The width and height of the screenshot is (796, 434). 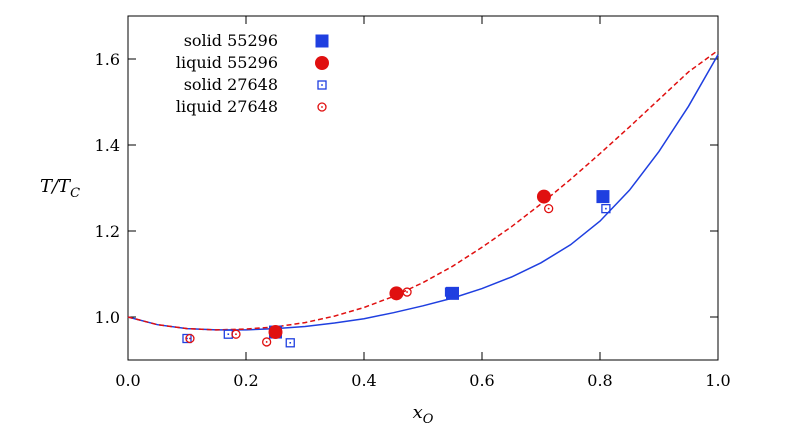 What do you see at coordinates (481, 380) in the screenshot?
I see `x-tick-label: 0.6` at bounding box center [481, 380].